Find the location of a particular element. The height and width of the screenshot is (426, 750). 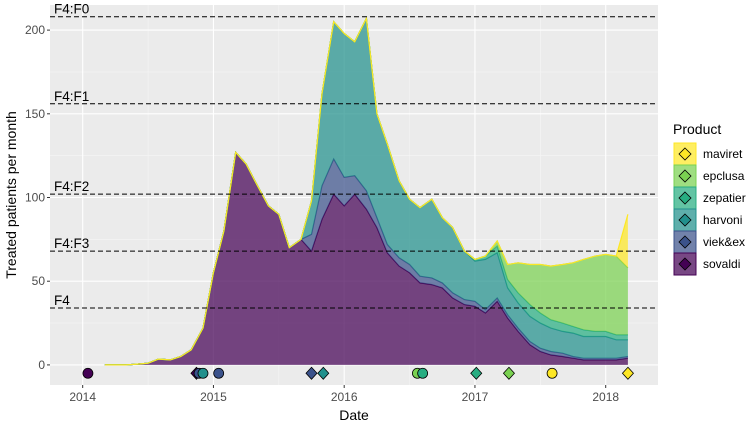

legend-marker-sovaldi is located at coordinates (685, 264).